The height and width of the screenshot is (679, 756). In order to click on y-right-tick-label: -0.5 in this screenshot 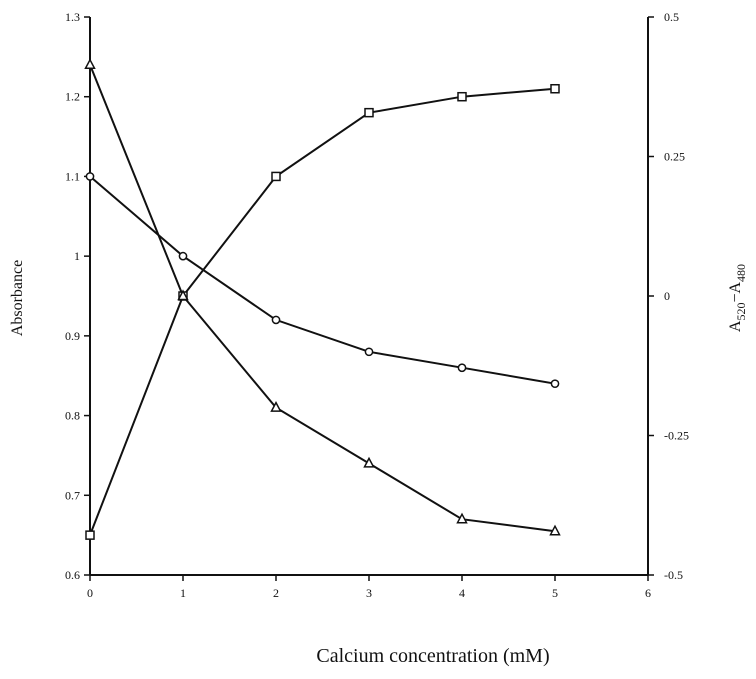, I will do `click(673, 575)`.